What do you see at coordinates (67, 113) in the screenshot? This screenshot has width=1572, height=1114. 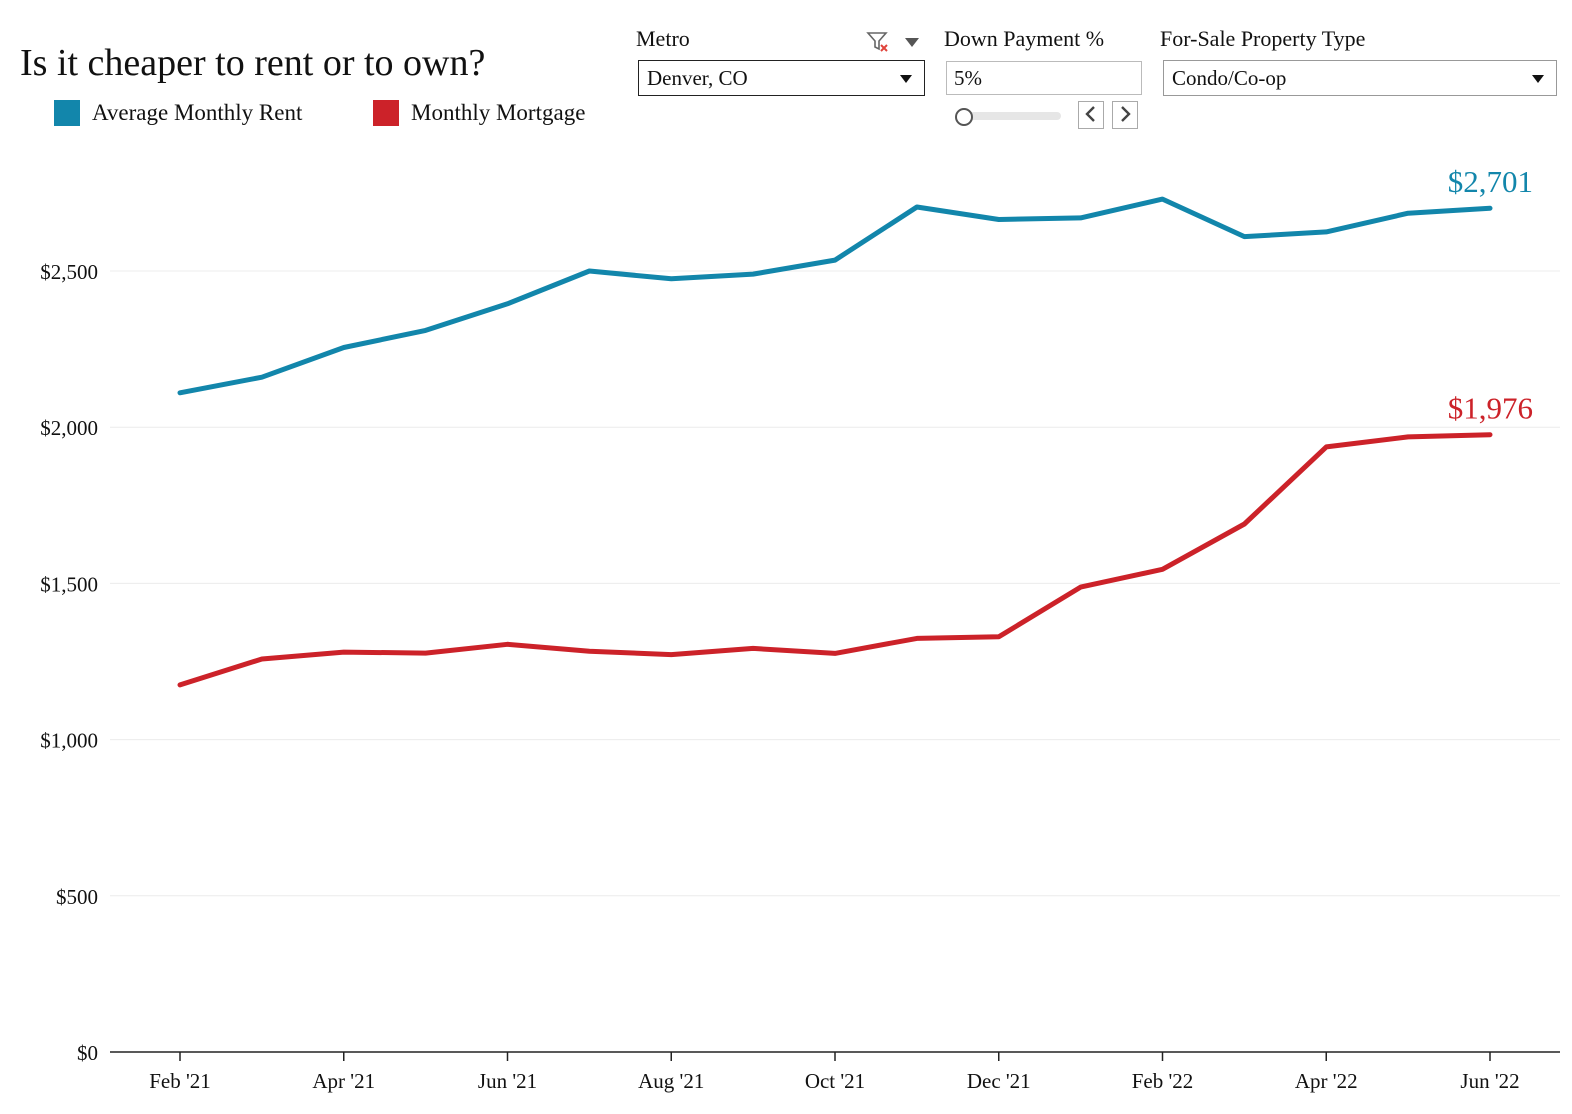 I see `legend-swatch-rent` at bounding box center [67, 113].